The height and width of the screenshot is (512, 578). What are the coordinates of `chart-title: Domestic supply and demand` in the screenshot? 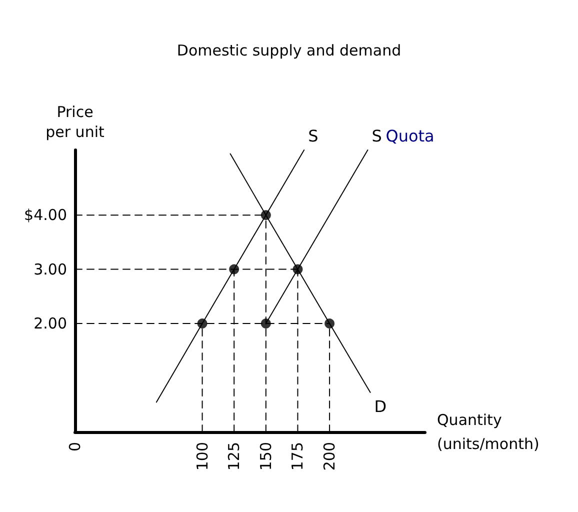 It's located at (289, 51).